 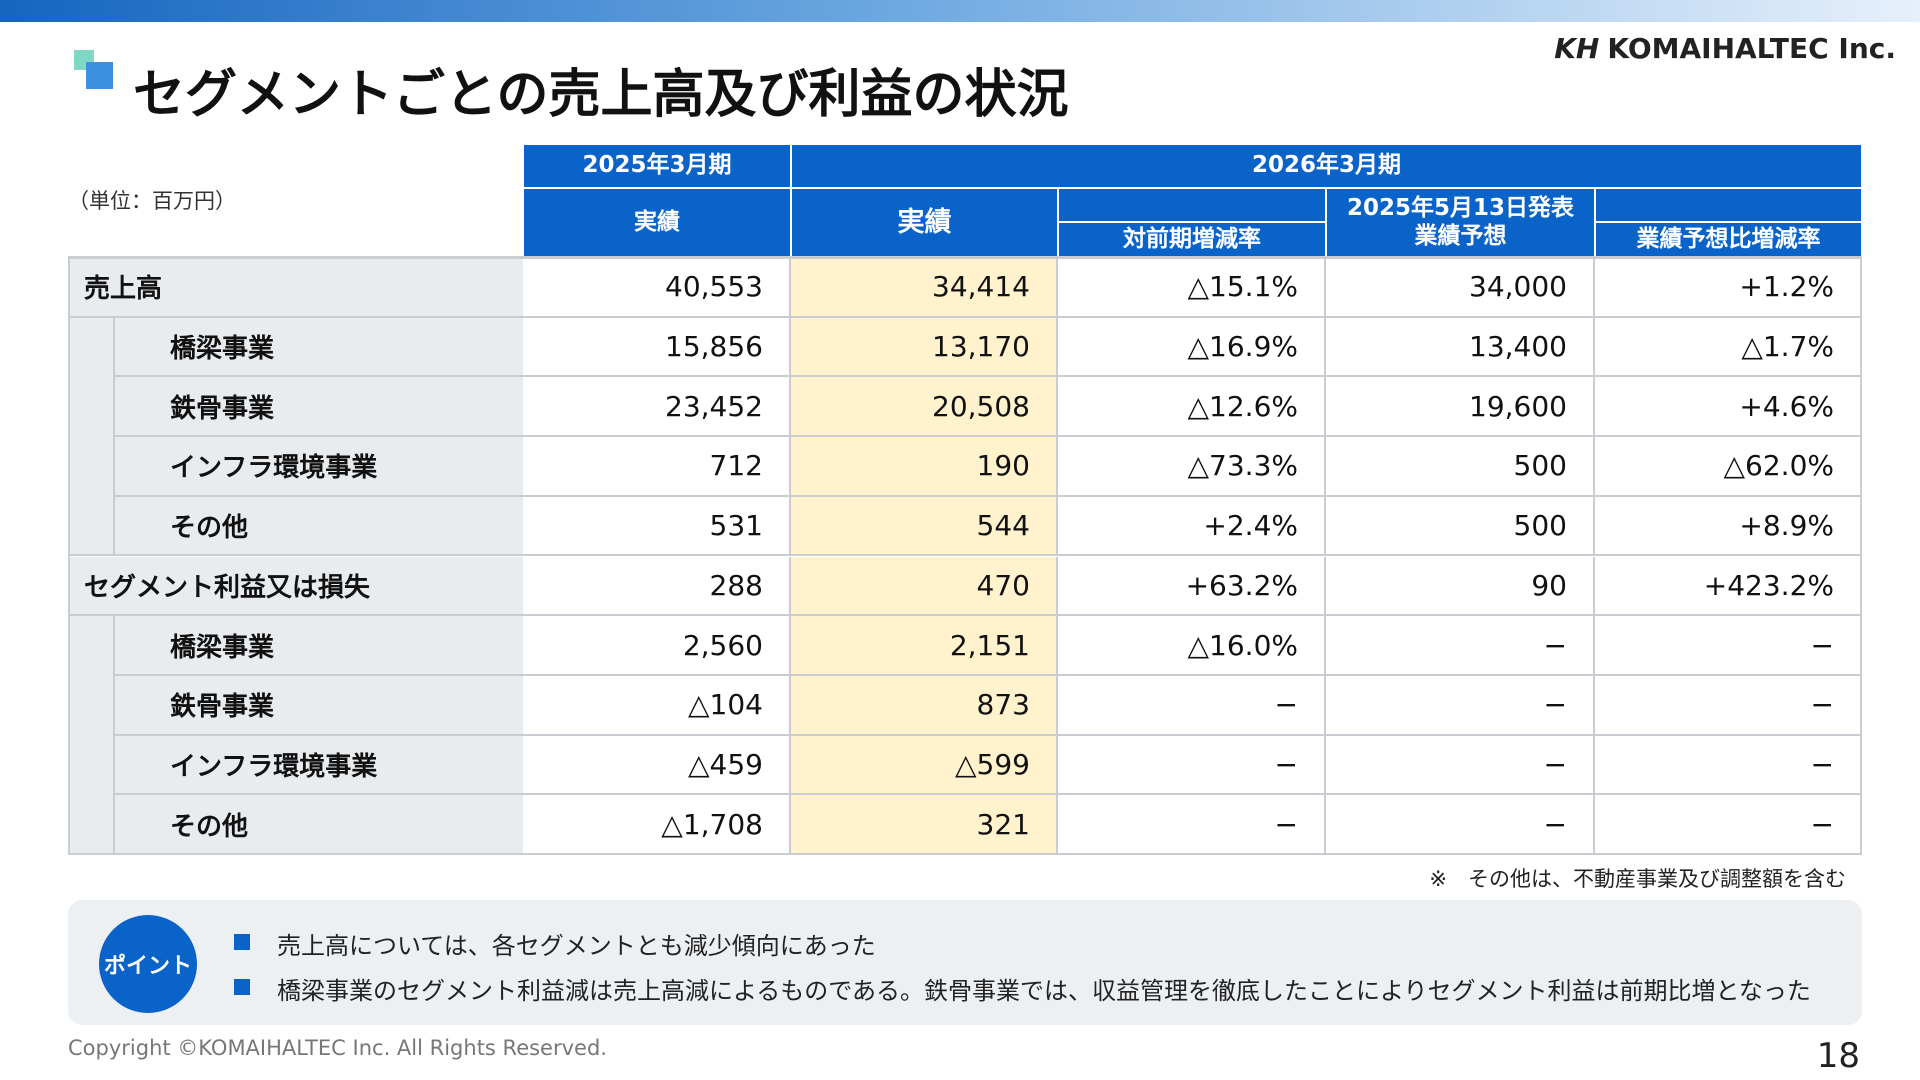 I want to click on header-cell: 2025年5月13日発表 業績予想, so click(x=1460, y=223).